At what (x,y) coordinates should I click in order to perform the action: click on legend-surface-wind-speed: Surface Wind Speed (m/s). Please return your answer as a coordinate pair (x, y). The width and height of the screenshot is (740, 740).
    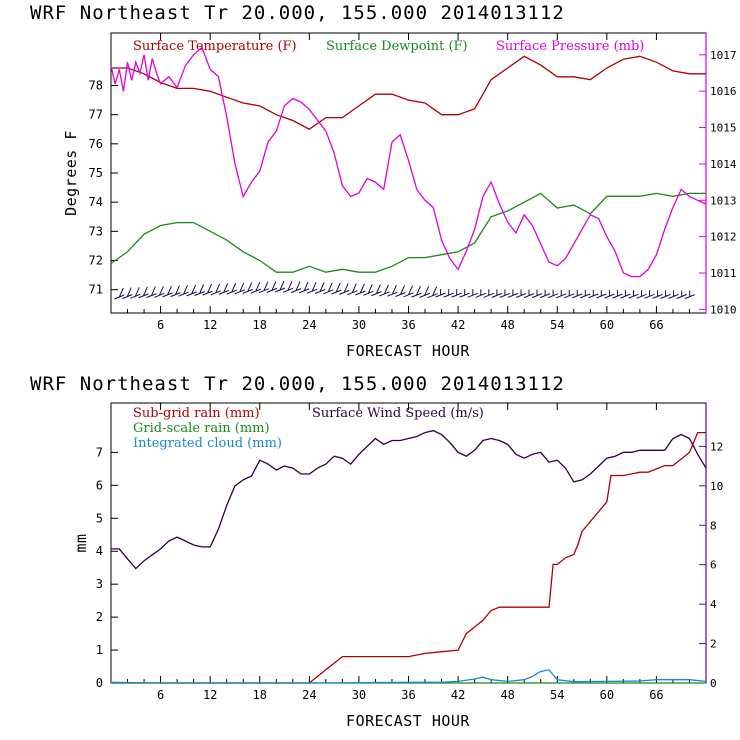
    Looking at the image, I should click on (398, 413).